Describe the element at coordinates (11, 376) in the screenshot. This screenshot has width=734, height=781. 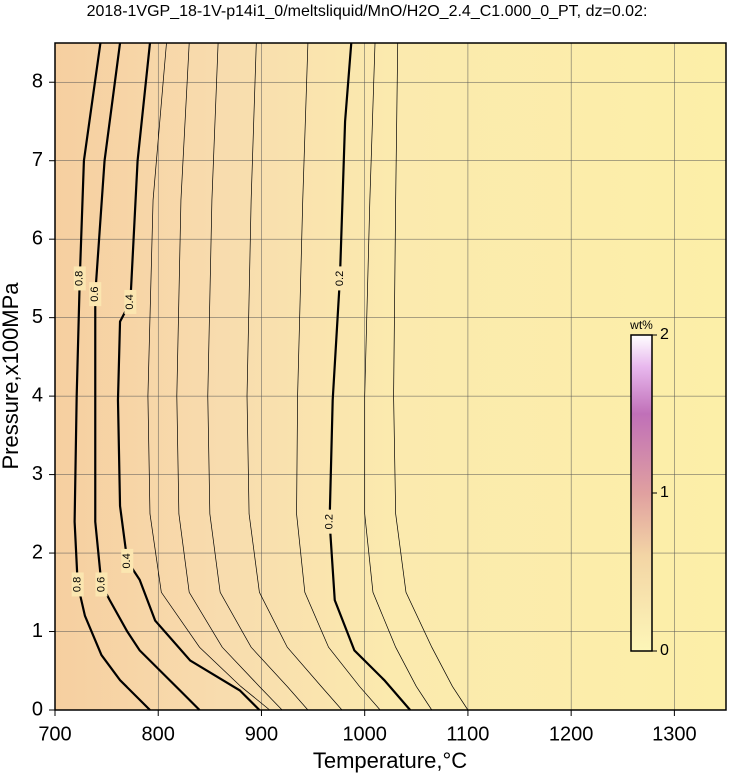
I see `y-axis-label: Pressure,x100MPa` at that location.